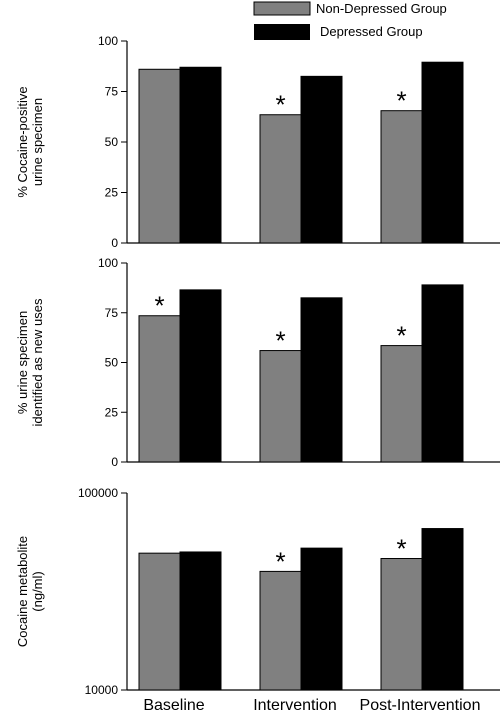  I want to click on legend-label-depressed: Depressed Group, so click(371, 31).